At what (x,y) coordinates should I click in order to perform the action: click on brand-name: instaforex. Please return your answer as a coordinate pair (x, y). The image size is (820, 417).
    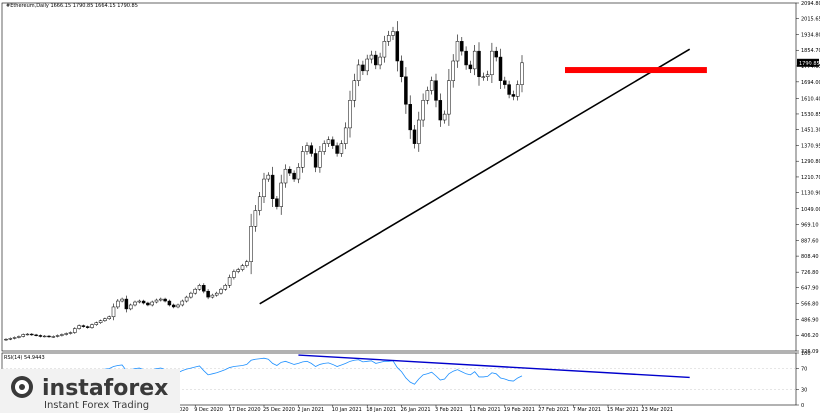
    Looking at the image, I should click on (105, 388).